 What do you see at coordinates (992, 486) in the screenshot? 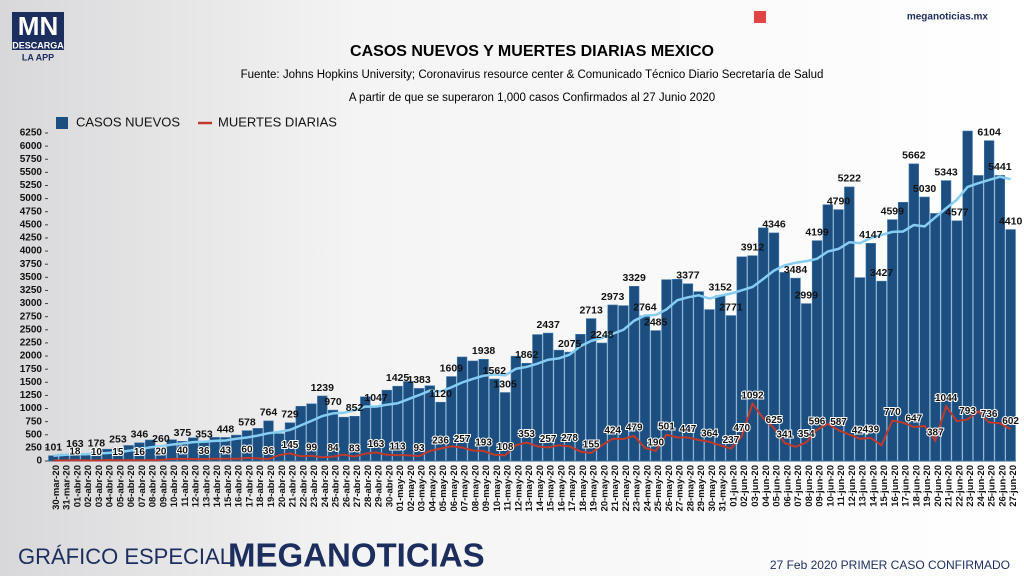
I see `x-tick-label: 25-jun-20` at bounding box center [992, 486].